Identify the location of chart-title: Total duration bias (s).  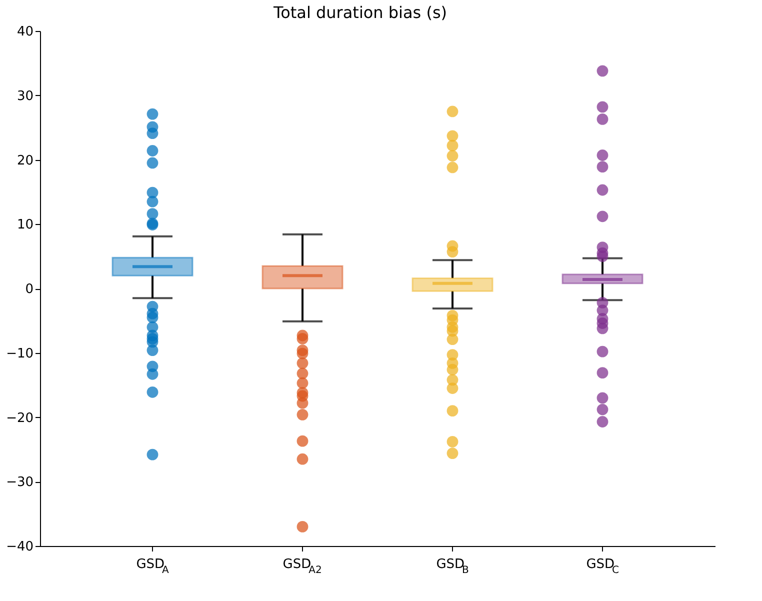
(360, 12).